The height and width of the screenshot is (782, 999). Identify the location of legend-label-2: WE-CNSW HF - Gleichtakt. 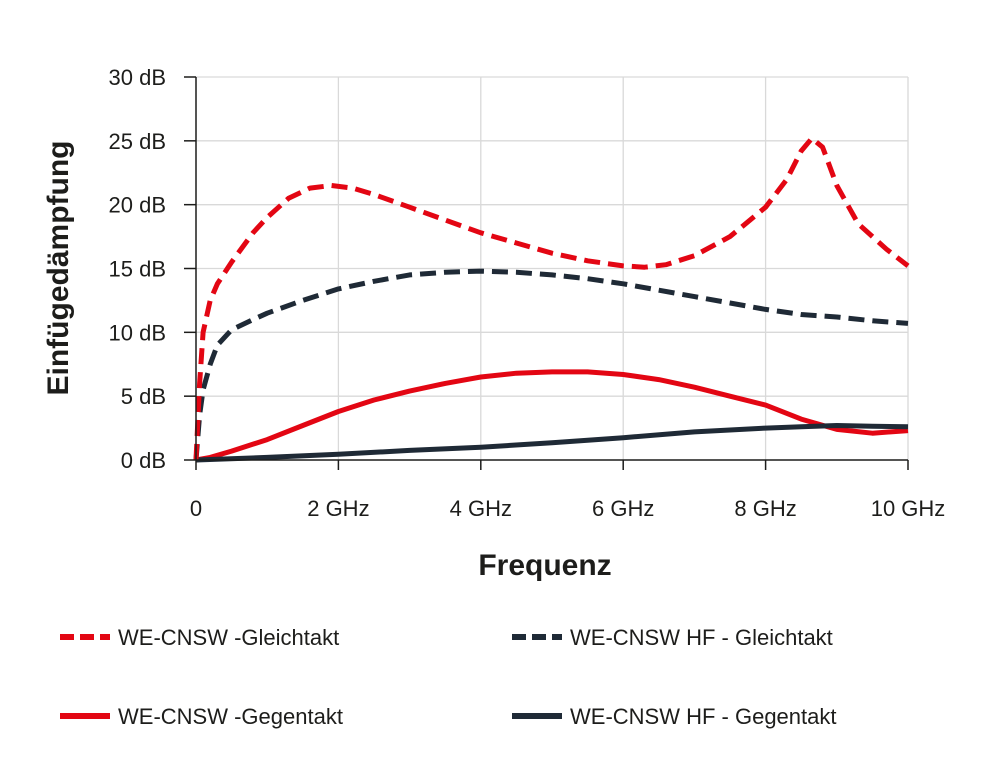
(701, 637).